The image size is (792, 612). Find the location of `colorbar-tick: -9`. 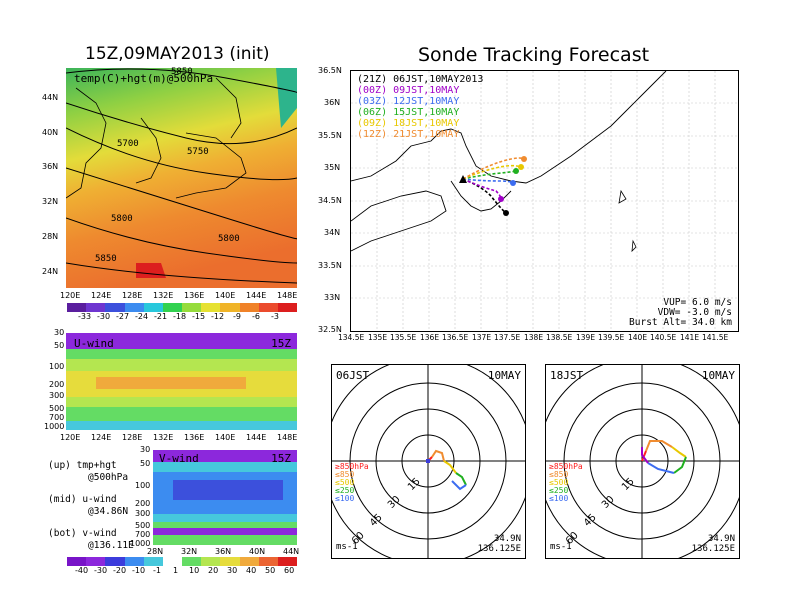

colorbar-tick: -9 is located at coordinates (237, 316).